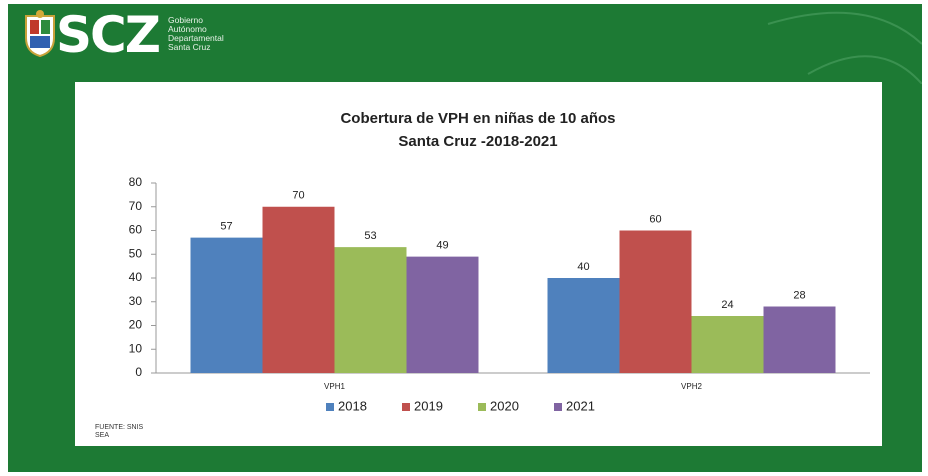  Describe the element at coordinates (298, 196) in the screenshot. I see `data-label: 70` at that location.